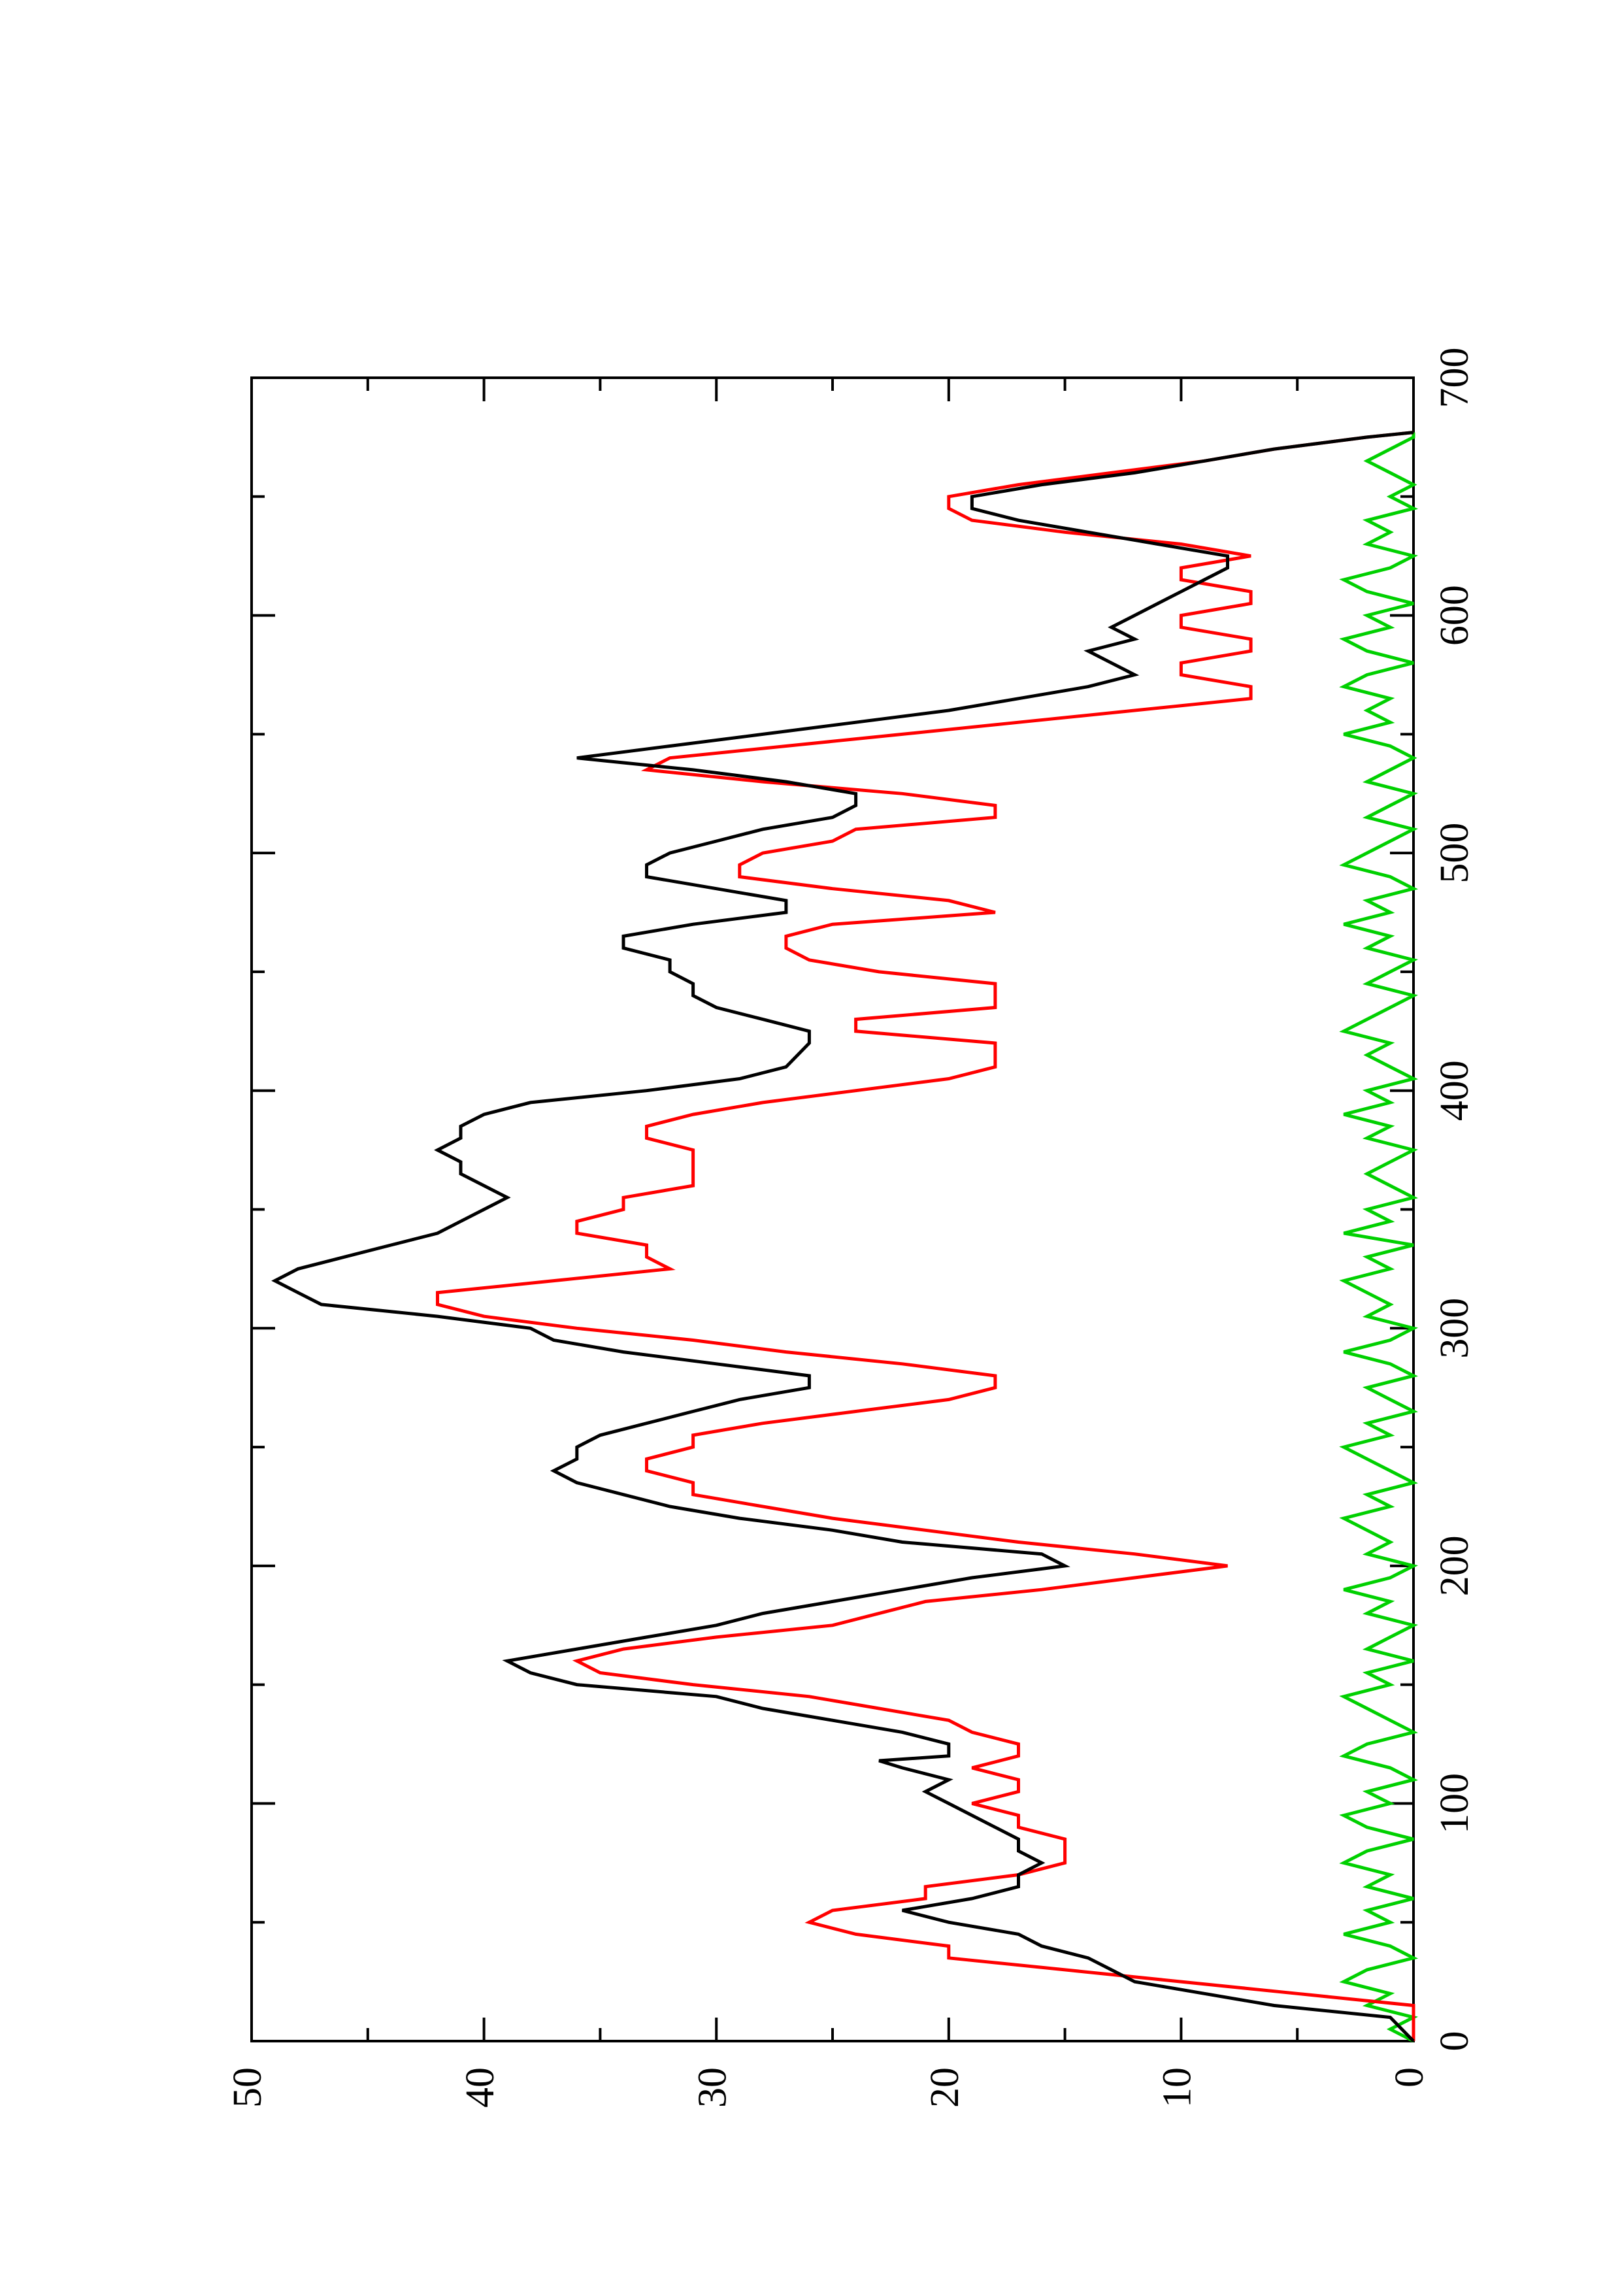  Describe the element at coordinates (1454, 1328) in the screenshot. I see `x-tick-label: 300` at that location.